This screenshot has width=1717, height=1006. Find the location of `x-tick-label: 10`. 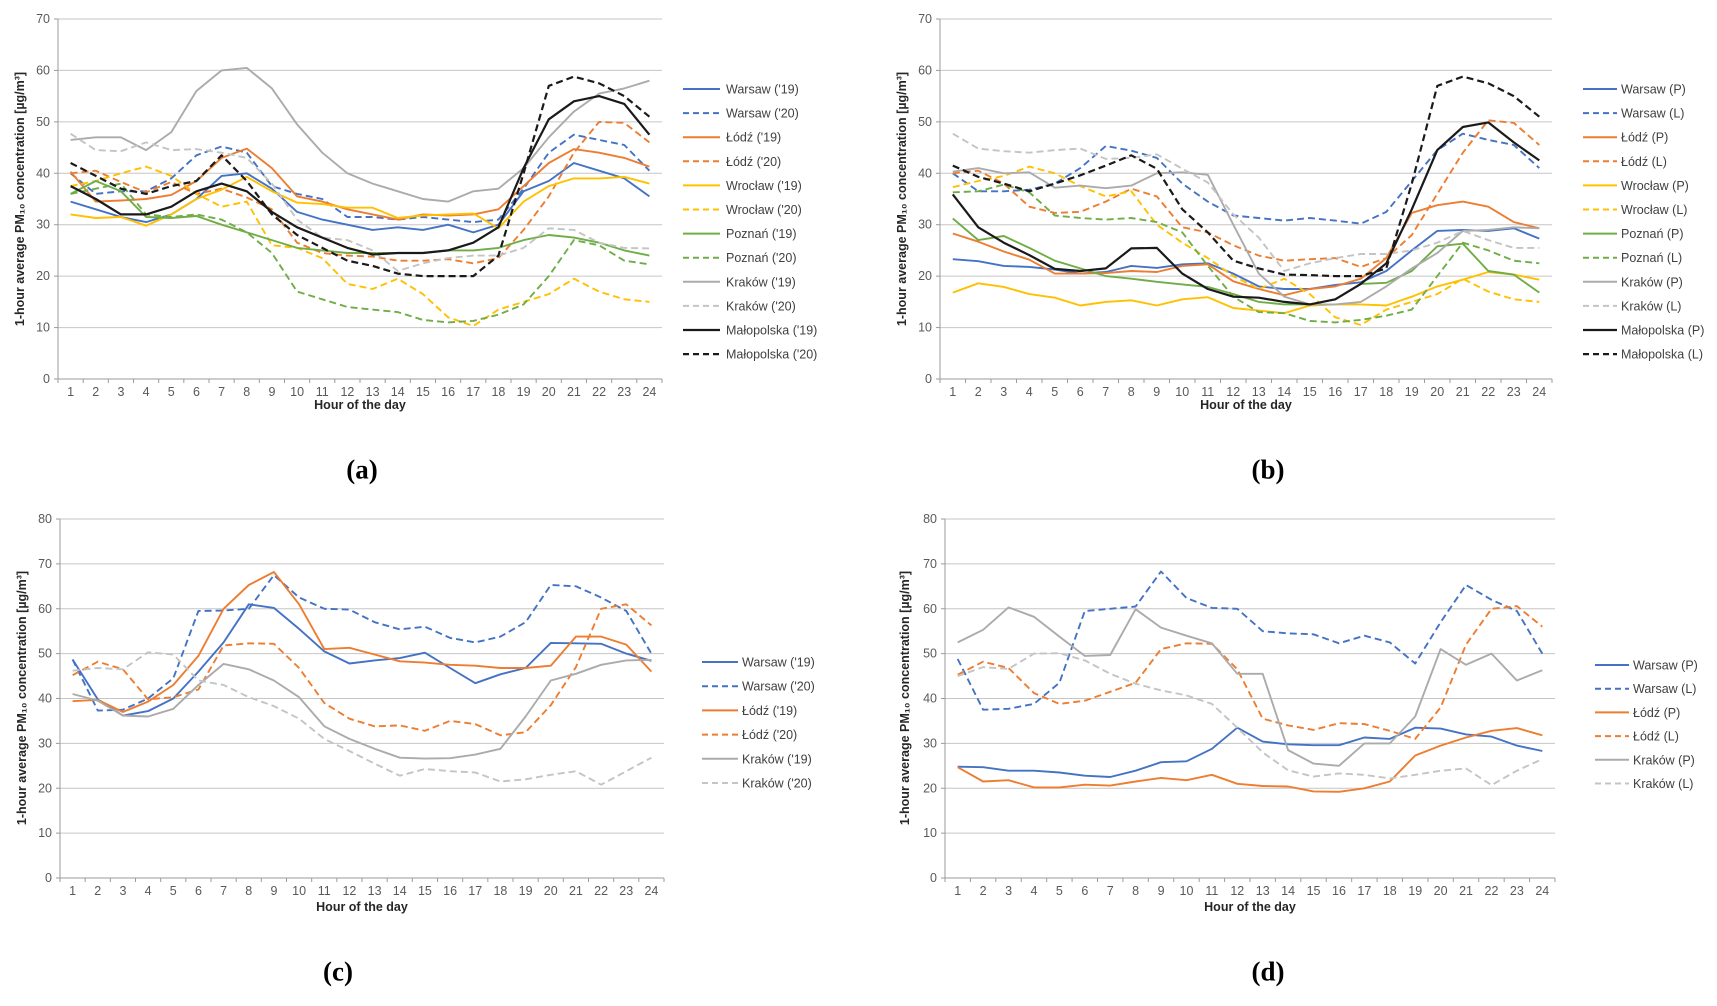

x-tick-label: 10 is located at coordinates (1182, 392).